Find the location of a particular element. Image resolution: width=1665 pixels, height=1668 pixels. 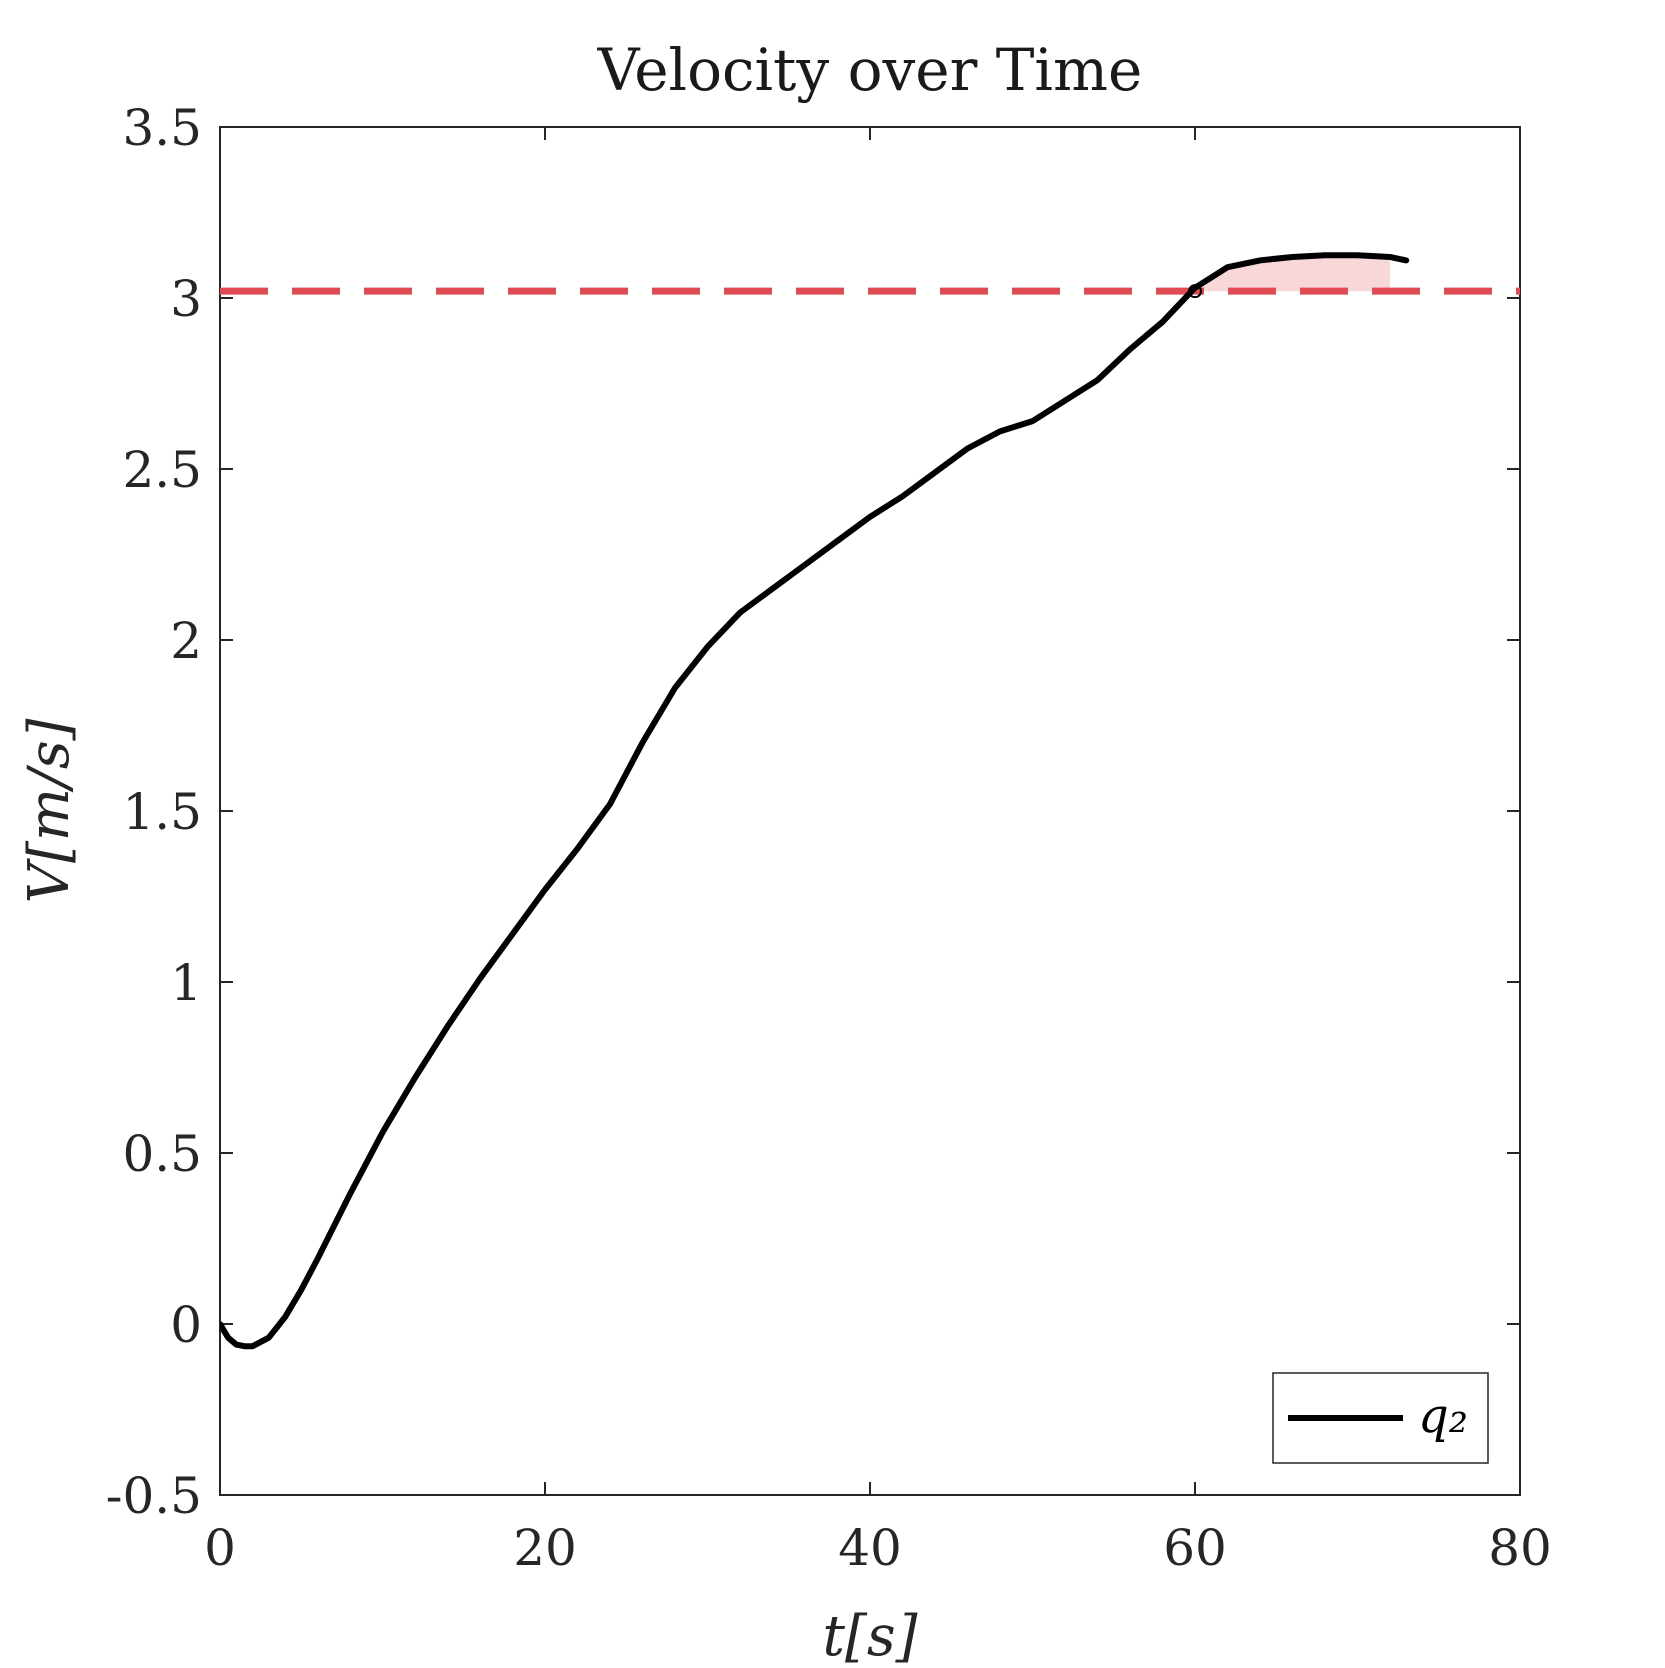

chart-title: Velocity over Time is located at coordinates (870, 70).